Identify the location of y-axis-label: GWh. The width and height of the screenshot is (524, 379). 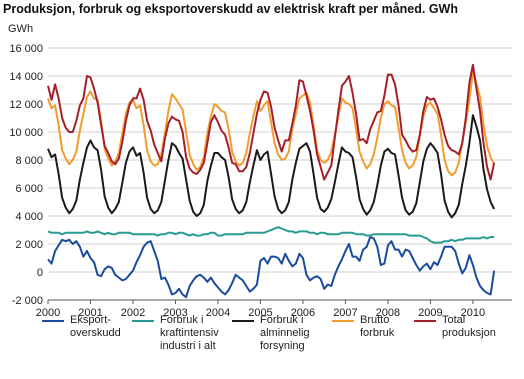
(21, 29).